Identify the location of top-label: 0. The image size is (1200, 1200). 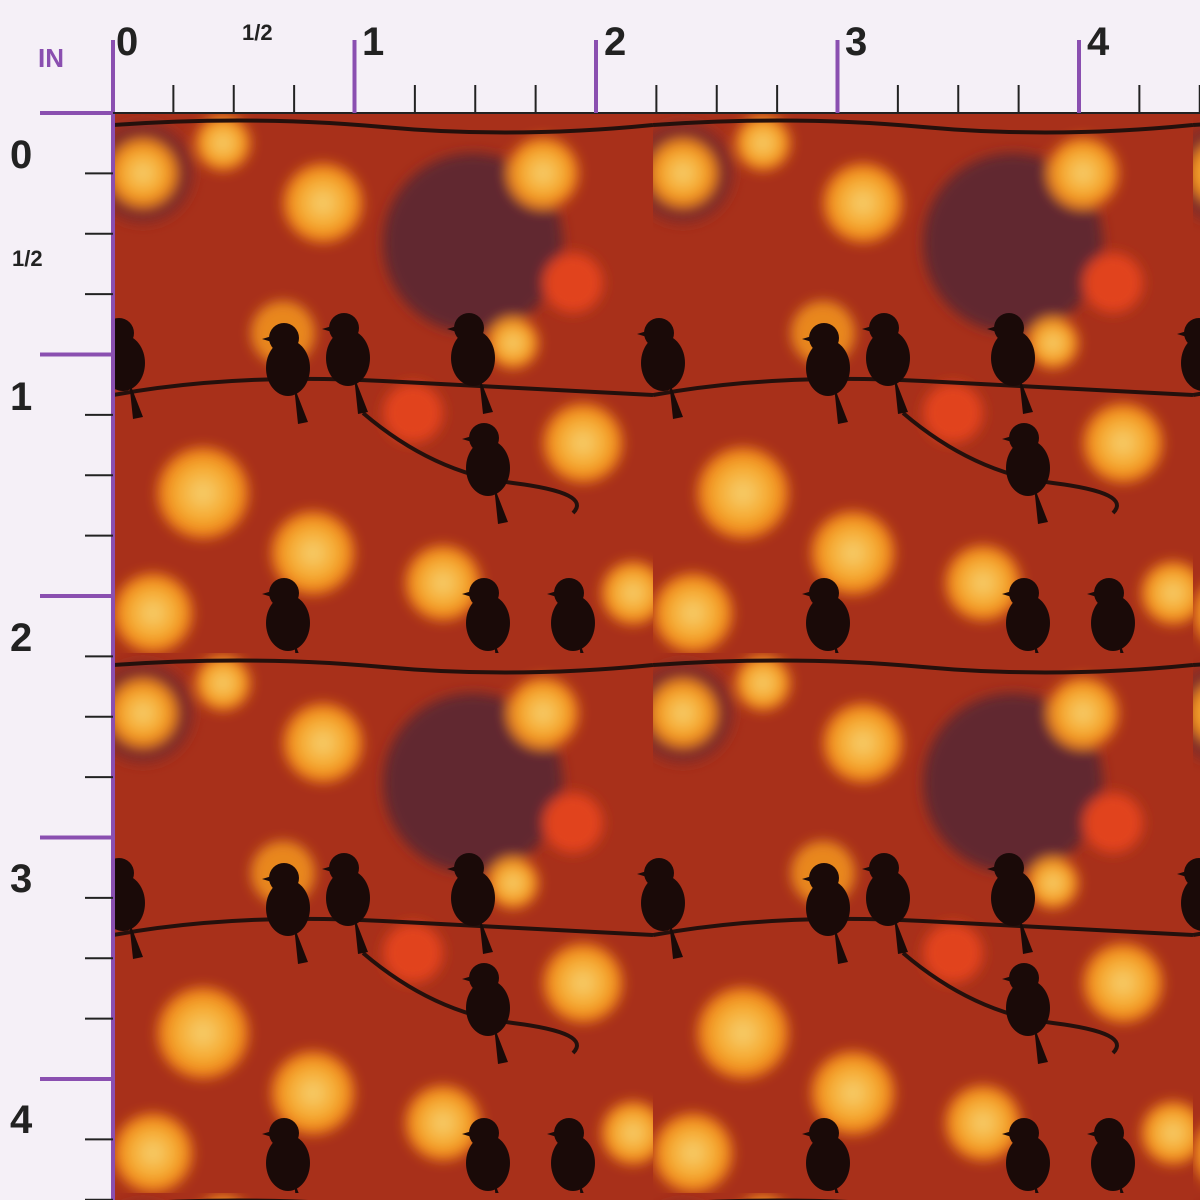
(127, 42).